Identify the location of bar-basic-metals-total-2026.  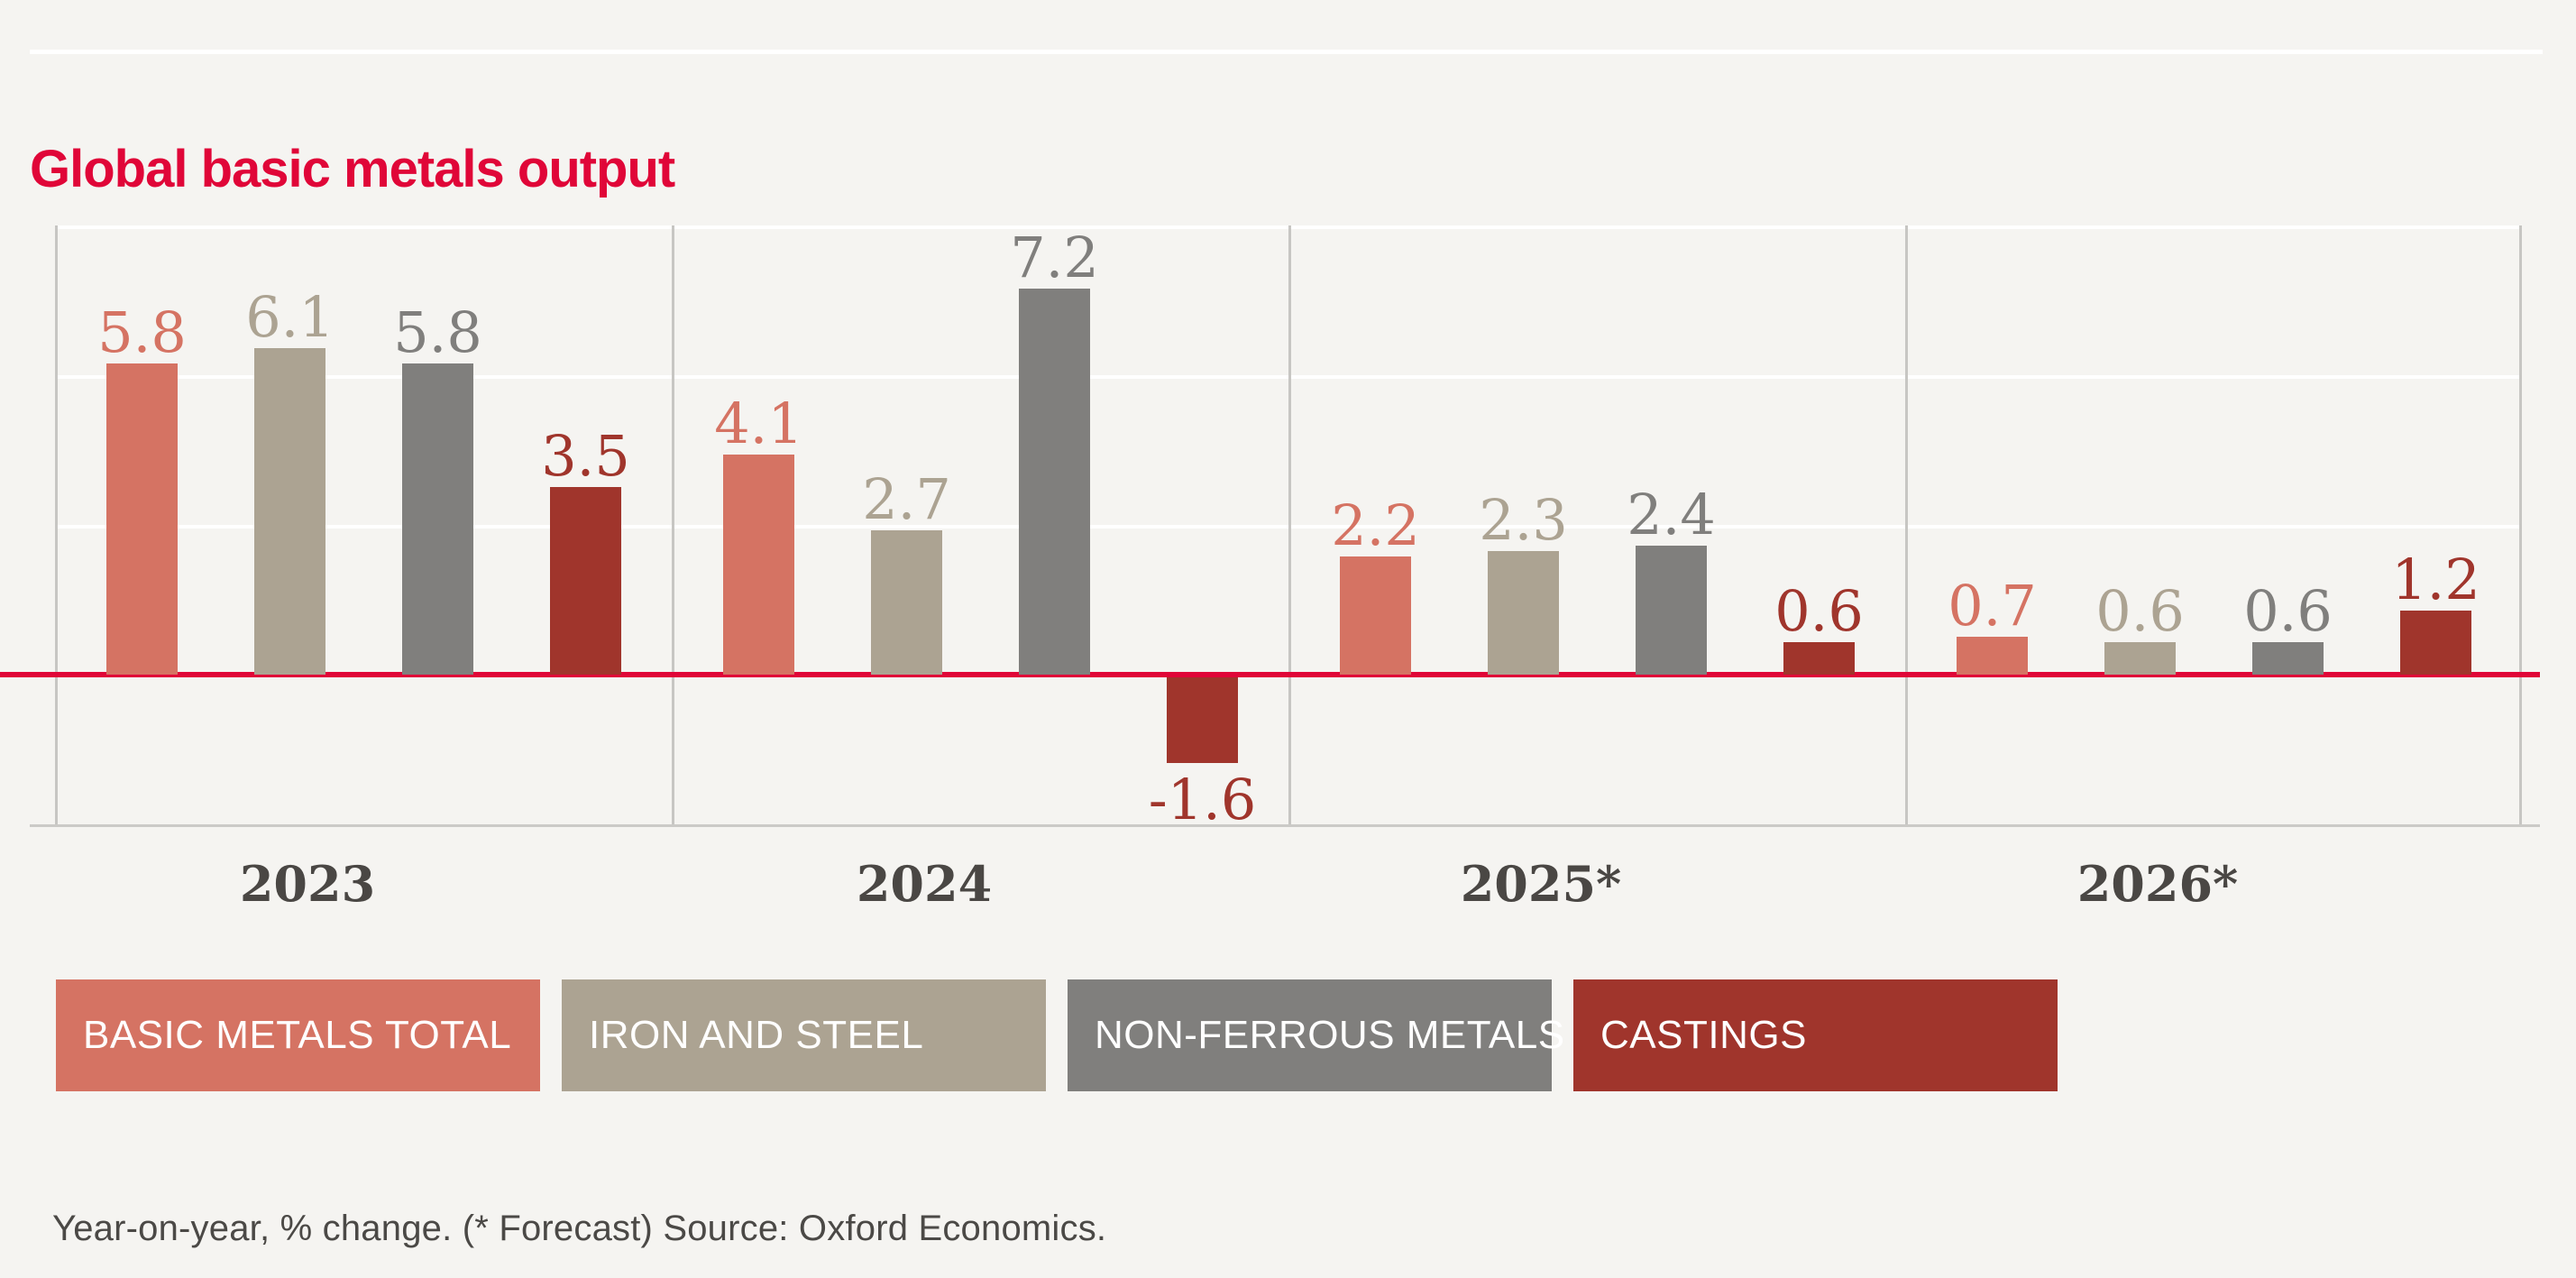
(1992, 656).